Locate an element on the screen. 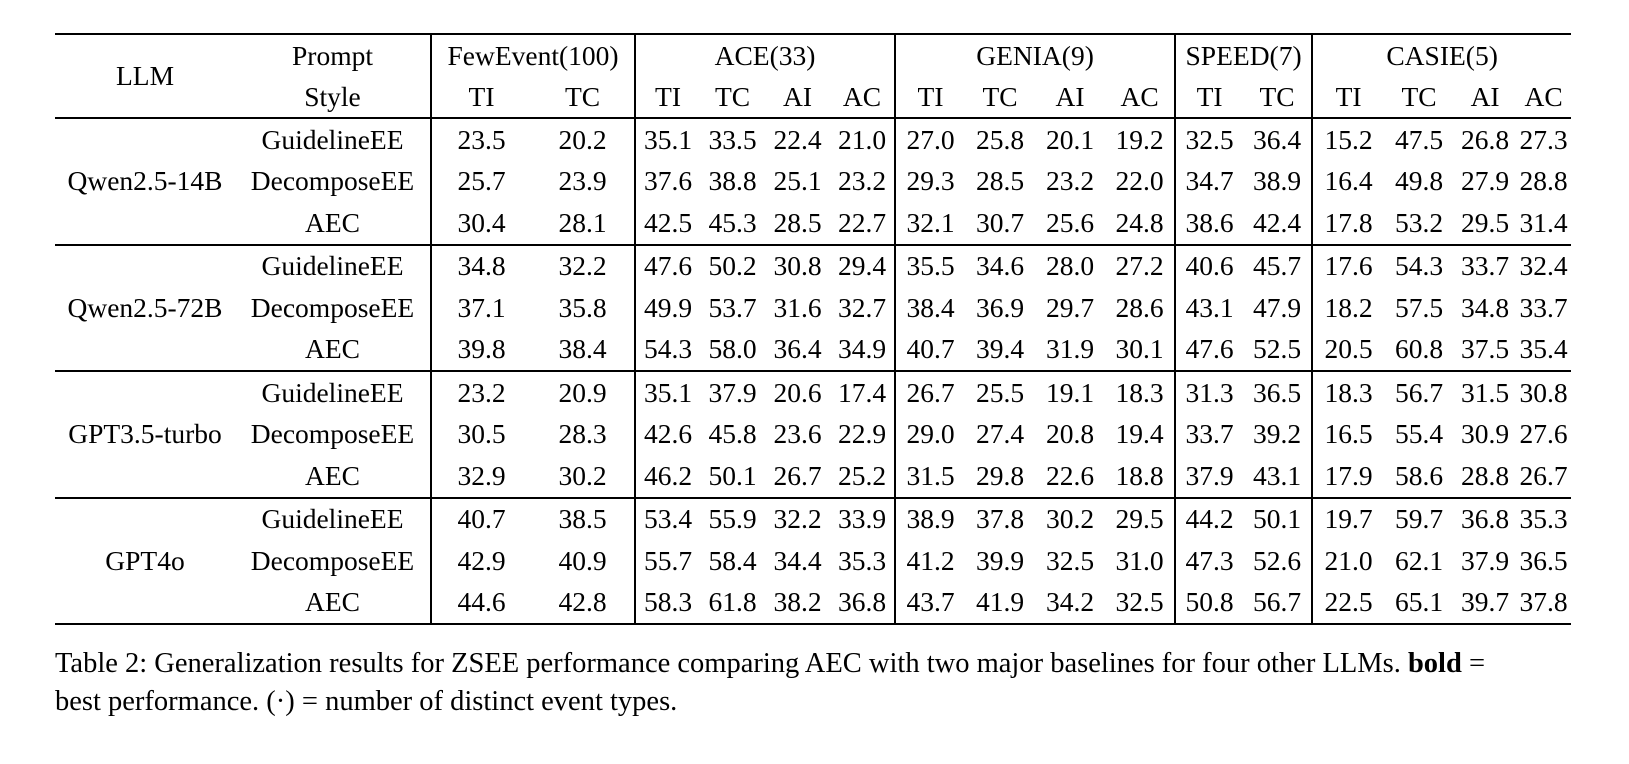  metric-value: 47.5 is located at coordinates (1419, 139).